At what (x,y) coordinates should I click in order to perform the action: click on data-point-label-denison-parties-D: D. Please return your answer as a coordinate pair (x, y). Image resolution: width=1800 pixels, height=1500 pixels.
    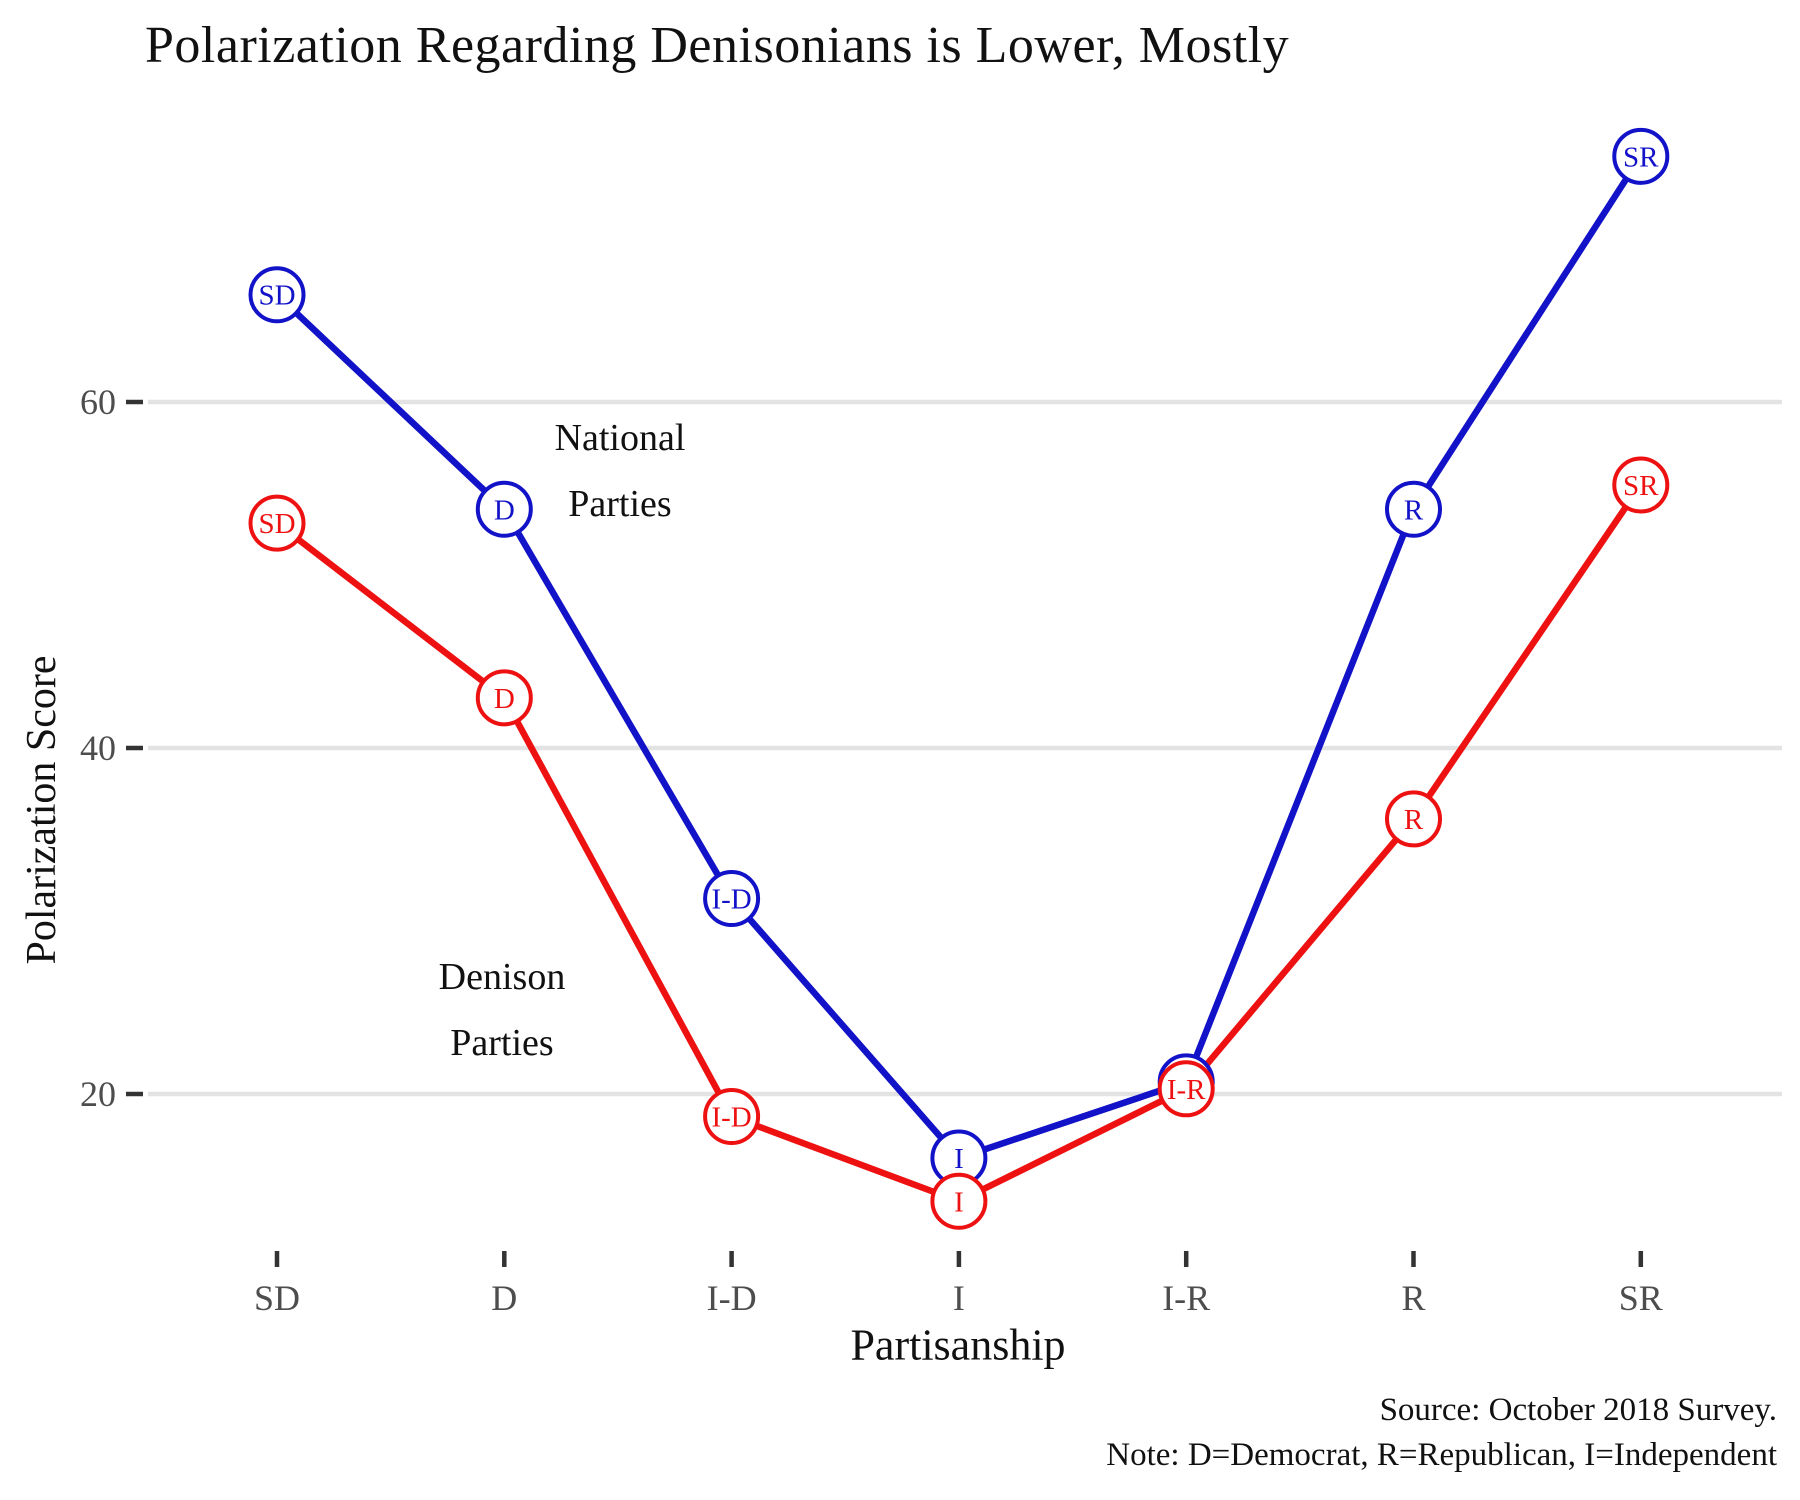
    Looking at the image, I should click on (504, 699).